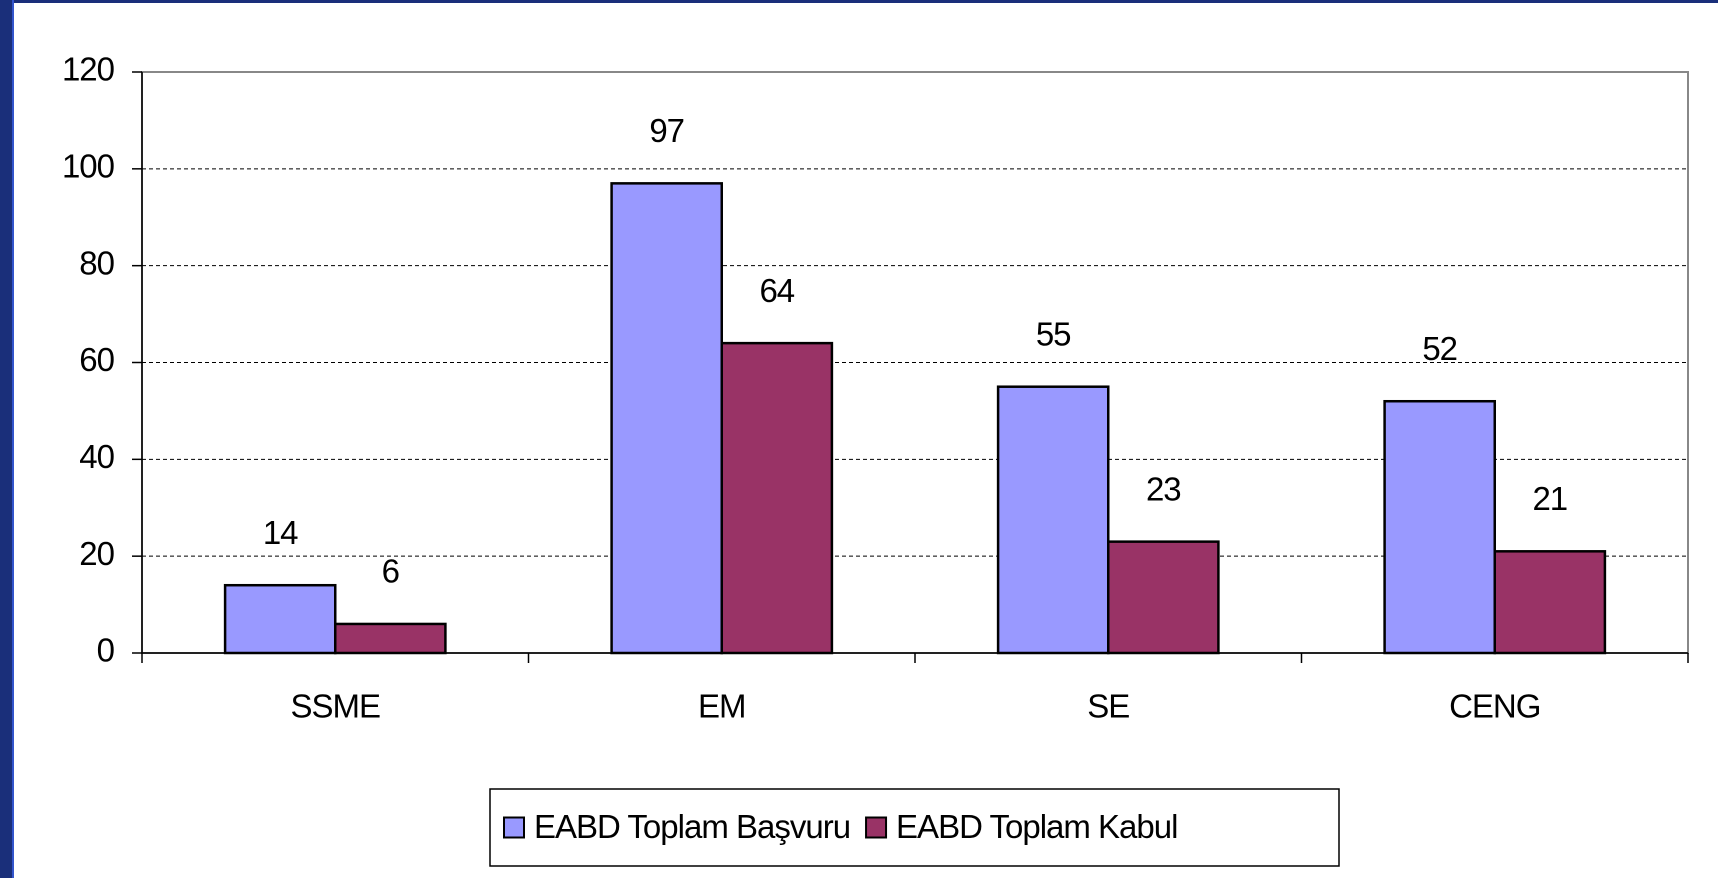  Describe the element at coordinates (390, 571) in the screenshot. I see `data-label: 6` at that location.